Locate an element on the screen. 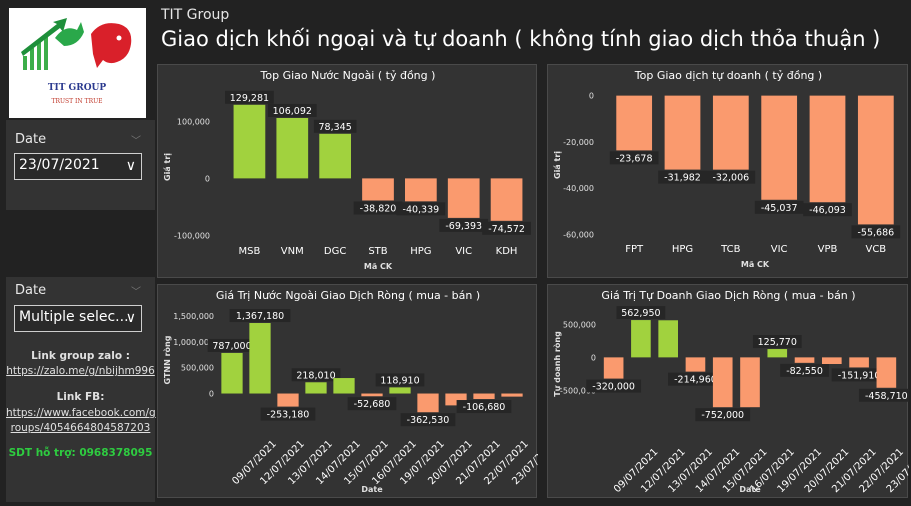 The height and width of the screenshot is (506, 911). bull-chart-icon is located at coordinates (52, 44).